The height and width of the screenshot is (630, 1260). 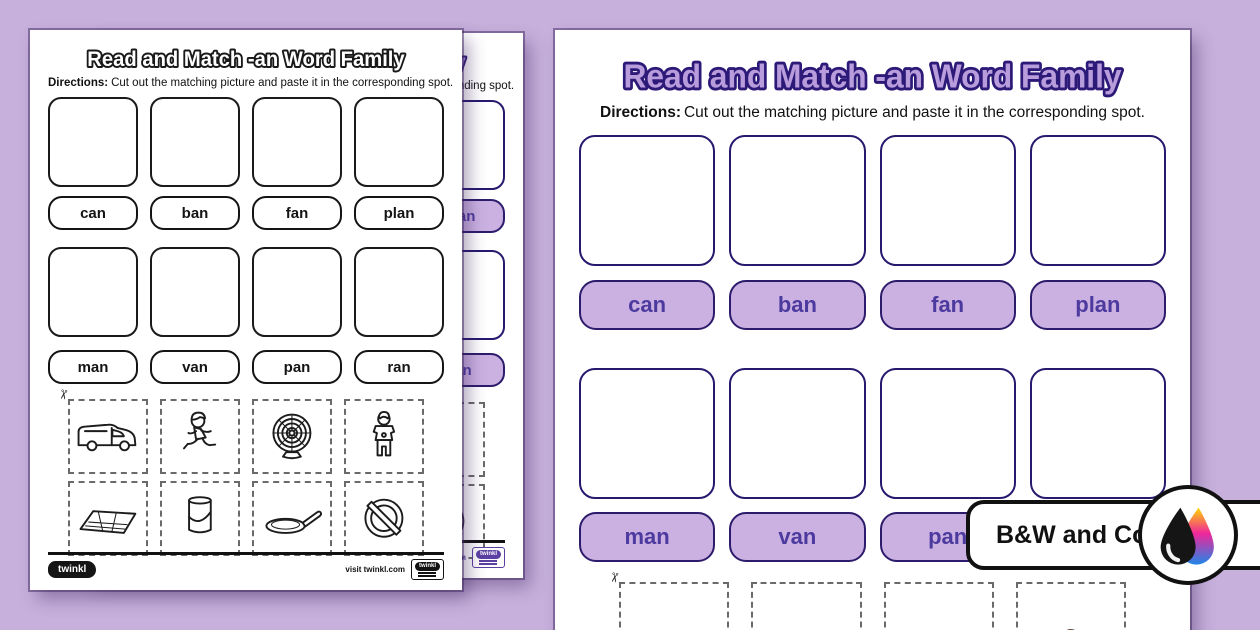 I want to click on map-icon, so click(x=108, y=522).